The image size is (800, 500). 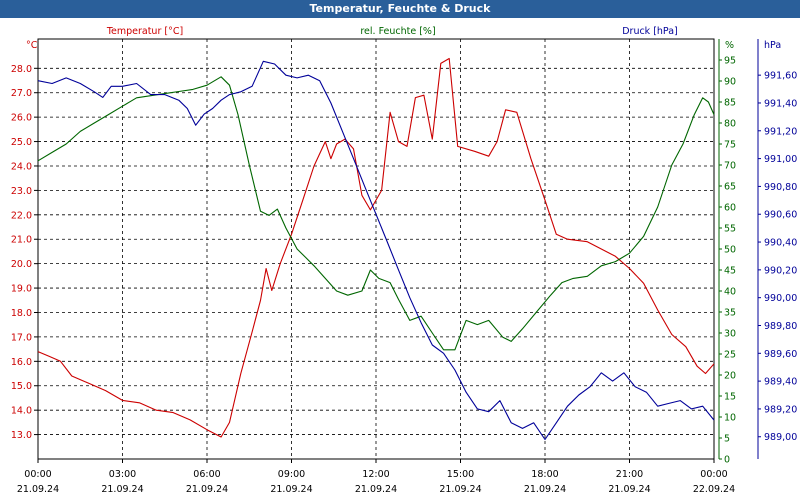 I want to click on left-tick-label: 16.0, so click(x=21, y=362).